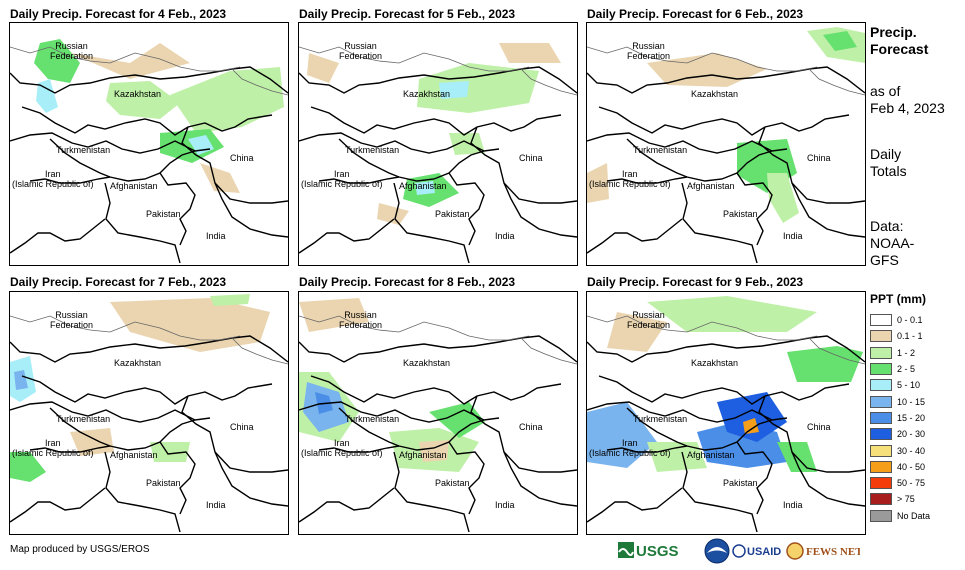 The height and width of the screenshot is (570, 965). What do you see at coordinates (216, 505) in the screenshot?
I see `map-label-india: India` at bounding box center [216, 505].